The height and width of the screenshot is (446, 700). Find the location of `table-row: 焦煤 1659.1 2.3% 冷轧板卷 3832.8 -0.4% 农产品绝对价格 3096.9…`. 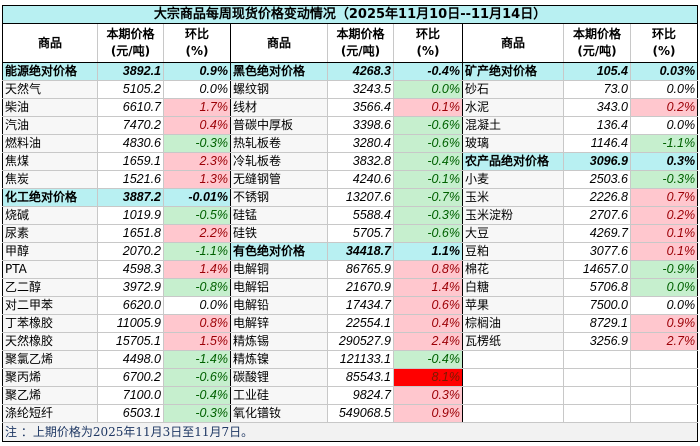

table-row: 焦煤 1659.1 2.3% 冷轧板卷 3832.8 -0.4% 农产品绝对价格 3096.9… is located at coordinates (350, 161).